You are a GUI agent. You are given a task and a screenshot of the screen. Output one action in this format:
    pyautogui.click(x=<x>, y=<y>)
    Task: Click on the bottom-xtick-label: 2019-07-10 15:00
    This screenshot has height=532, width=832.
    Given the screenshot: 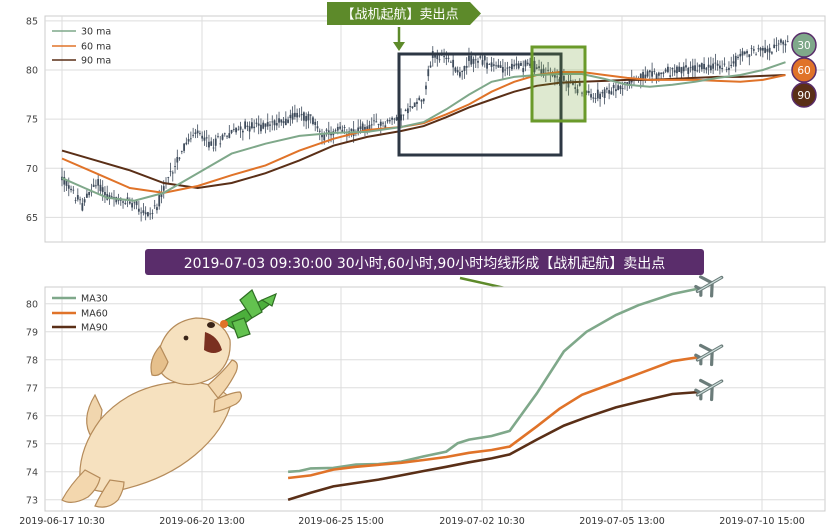 What is the action you would take?
    pyautogui.click(x=762, y=521)
    